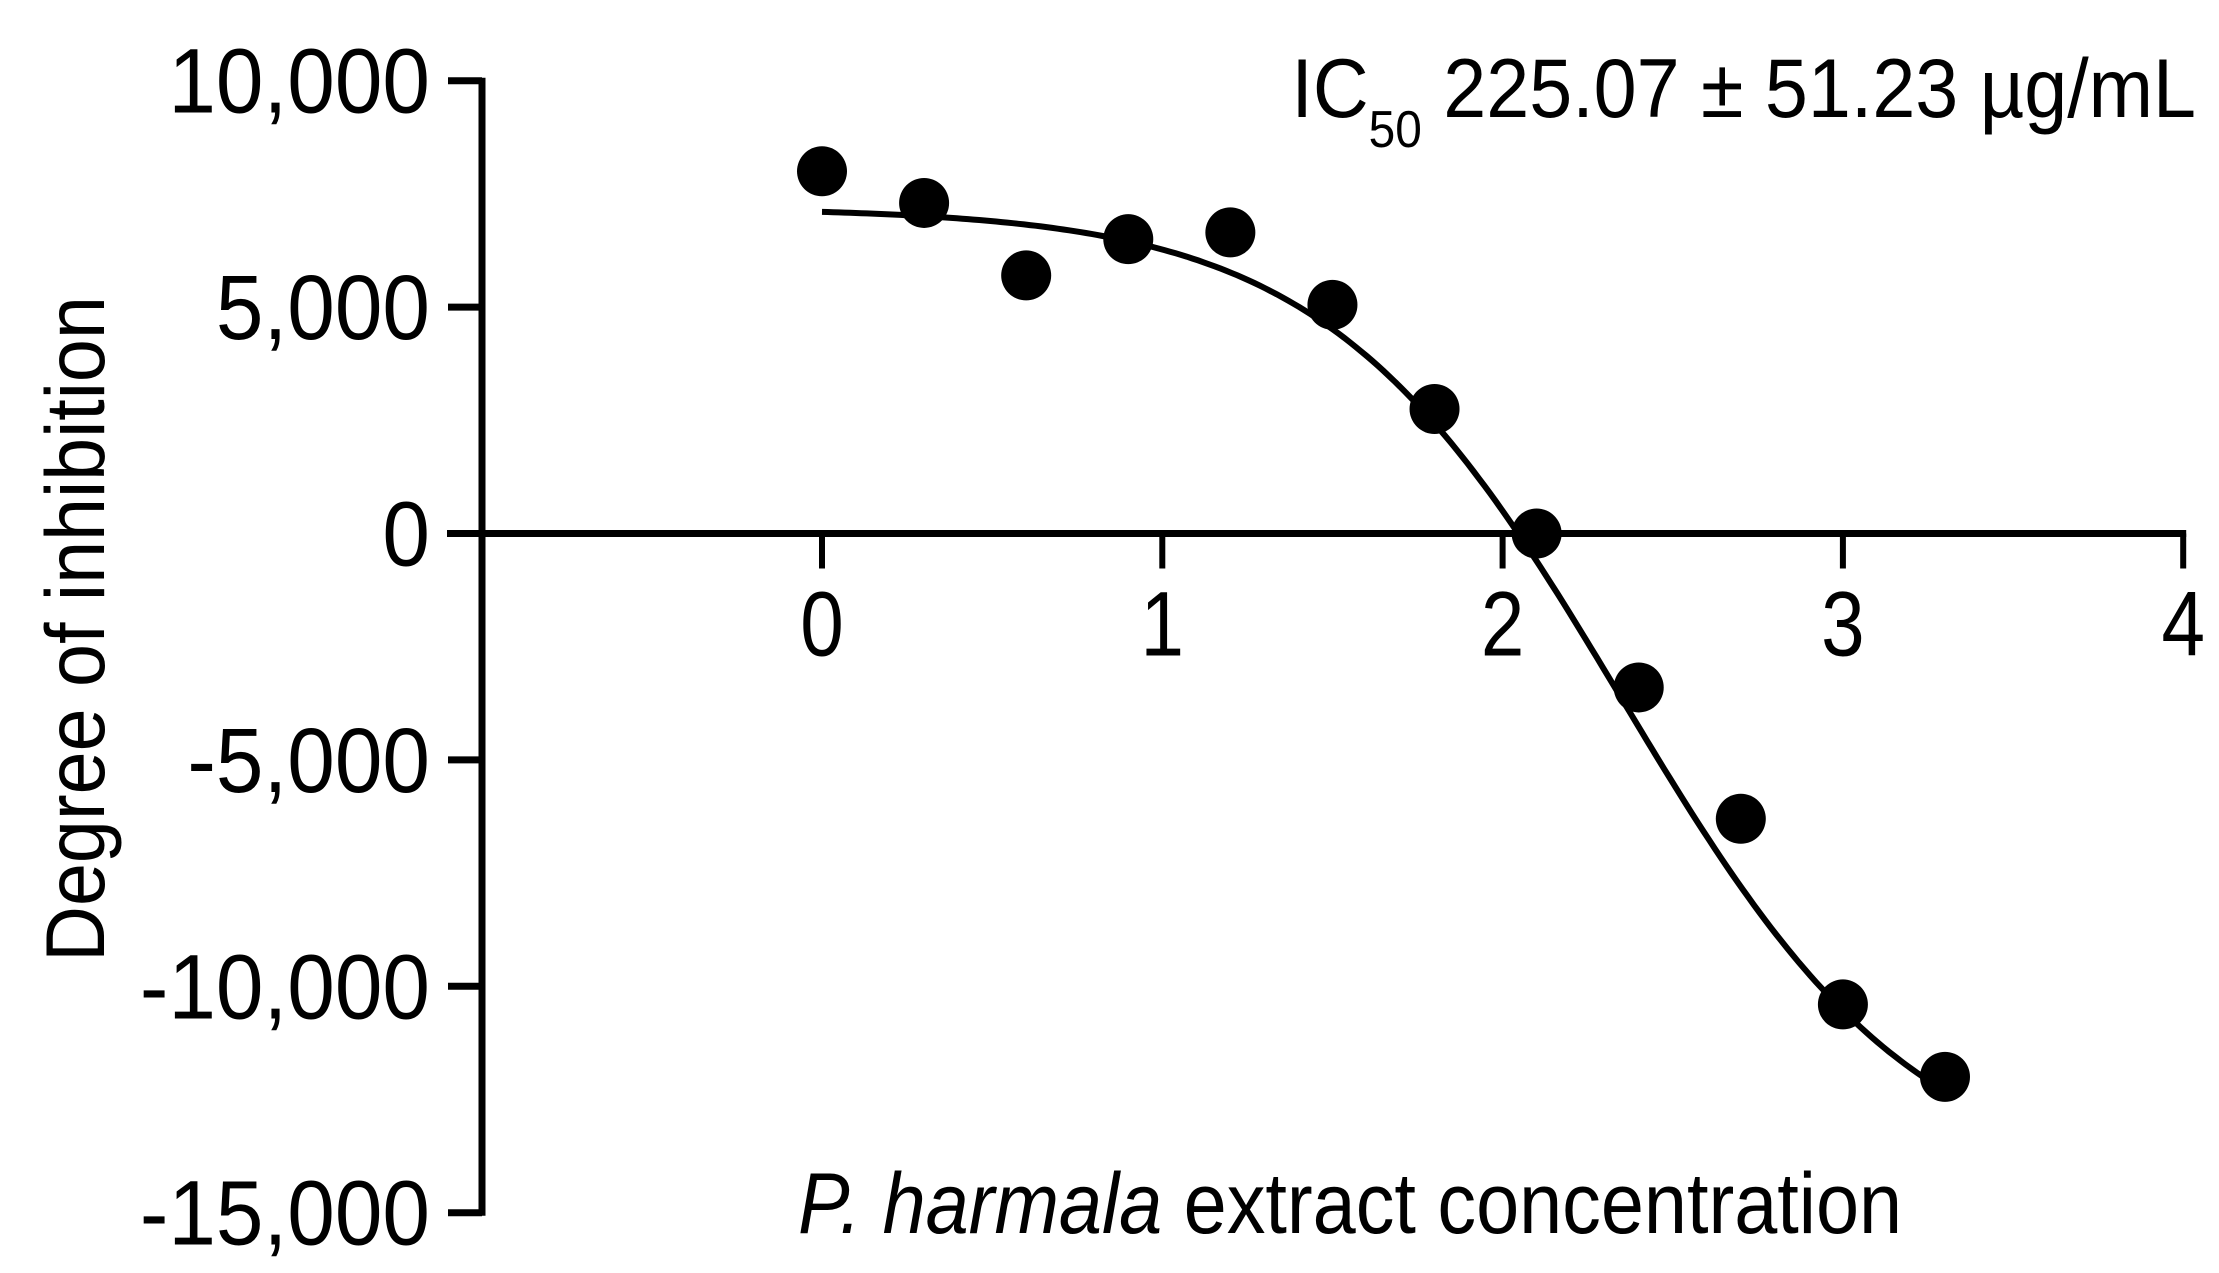  I want to click on ic50-value: 225.07 ± 51.23 µg/mL, so click(1809, 89).